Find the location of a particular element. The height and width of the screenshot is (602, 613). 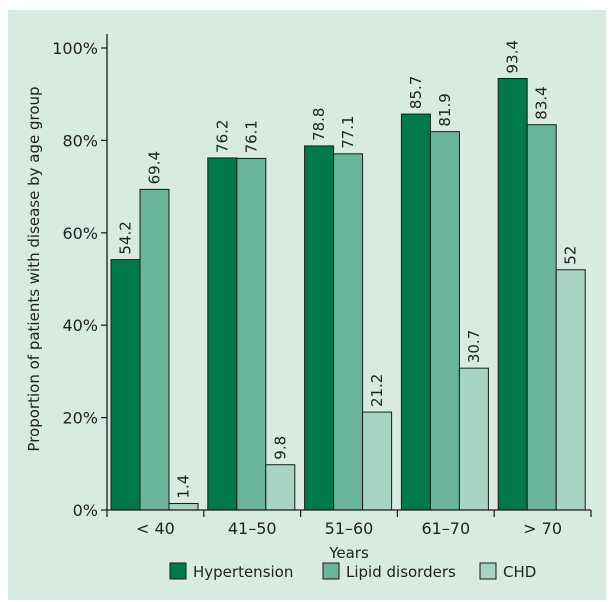

data-label: 9.8 is located at coordinates (280, 448).